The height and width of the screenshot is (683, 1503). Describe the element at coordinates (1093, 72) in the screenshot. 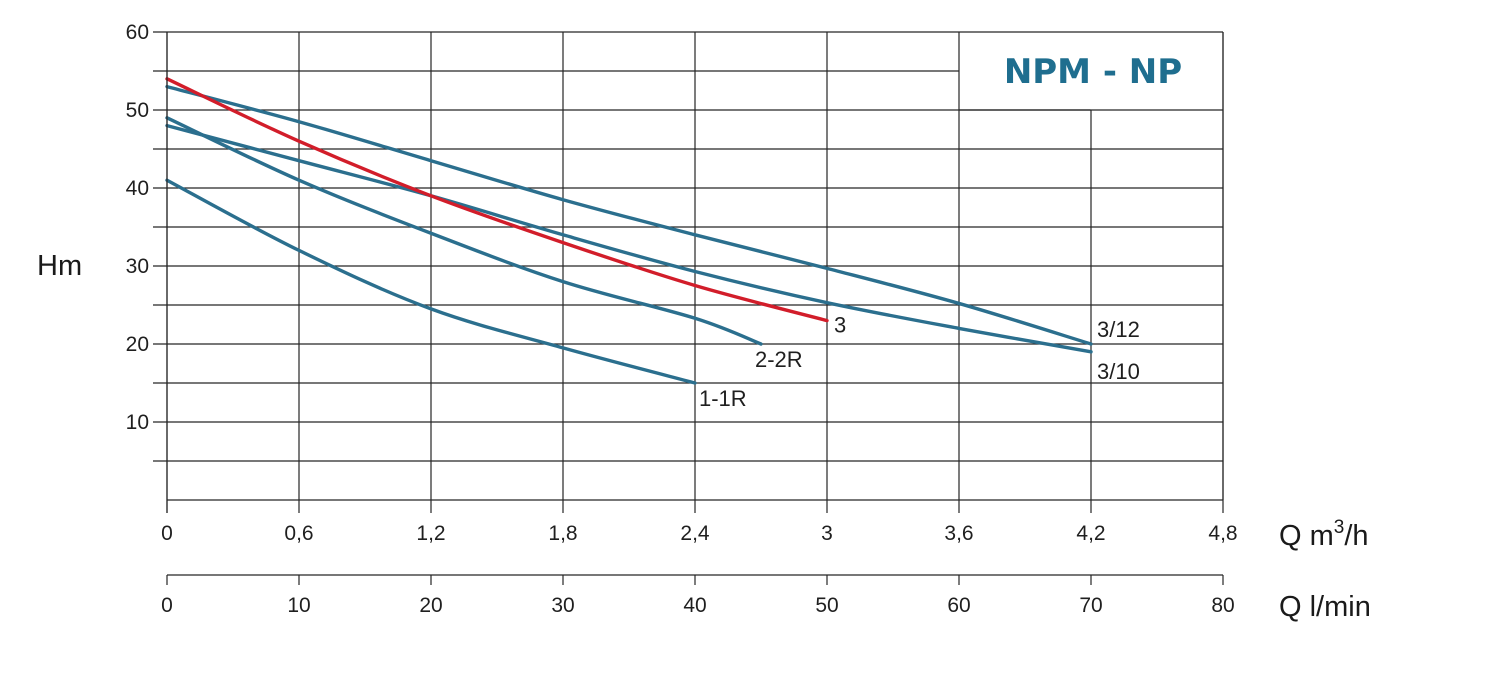

I see `chart-title: NPM - NP` at that location.